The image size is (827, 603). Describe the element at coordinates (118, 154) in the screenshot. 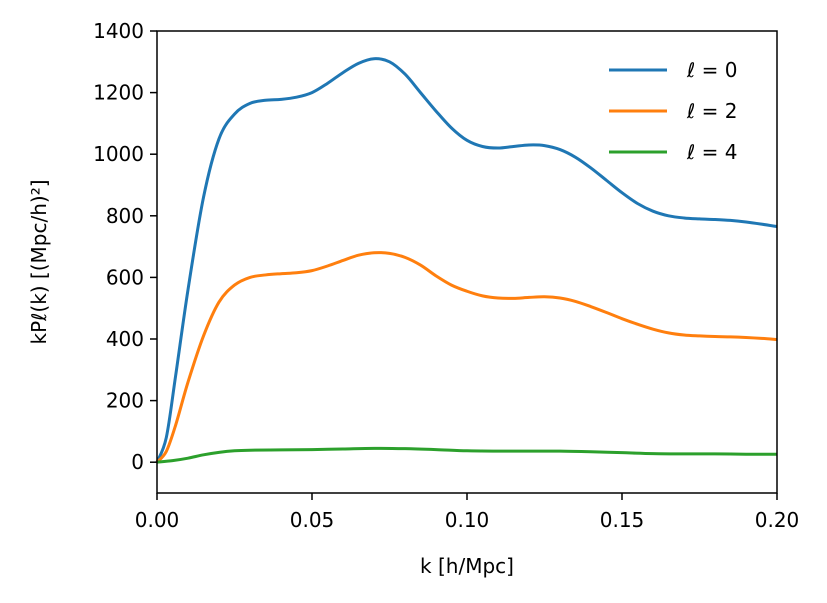

I see `y-tick-label: 1000` at that location.